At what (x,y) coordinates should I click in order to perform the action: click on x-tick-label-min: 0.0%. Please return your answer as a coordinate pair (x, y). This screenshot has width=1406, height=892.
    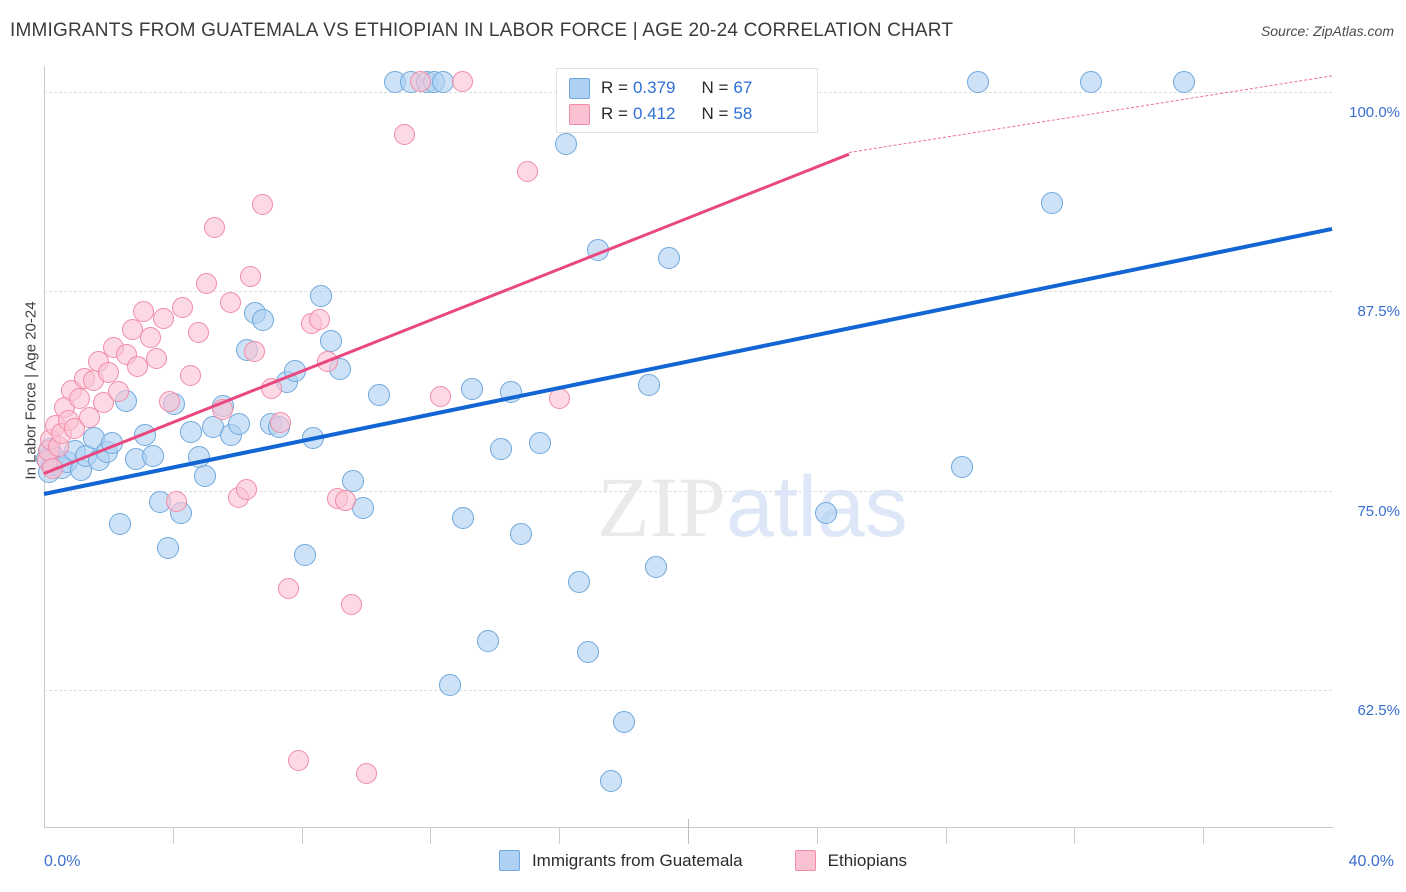
    Looking at the image, I should click on (62, 861).